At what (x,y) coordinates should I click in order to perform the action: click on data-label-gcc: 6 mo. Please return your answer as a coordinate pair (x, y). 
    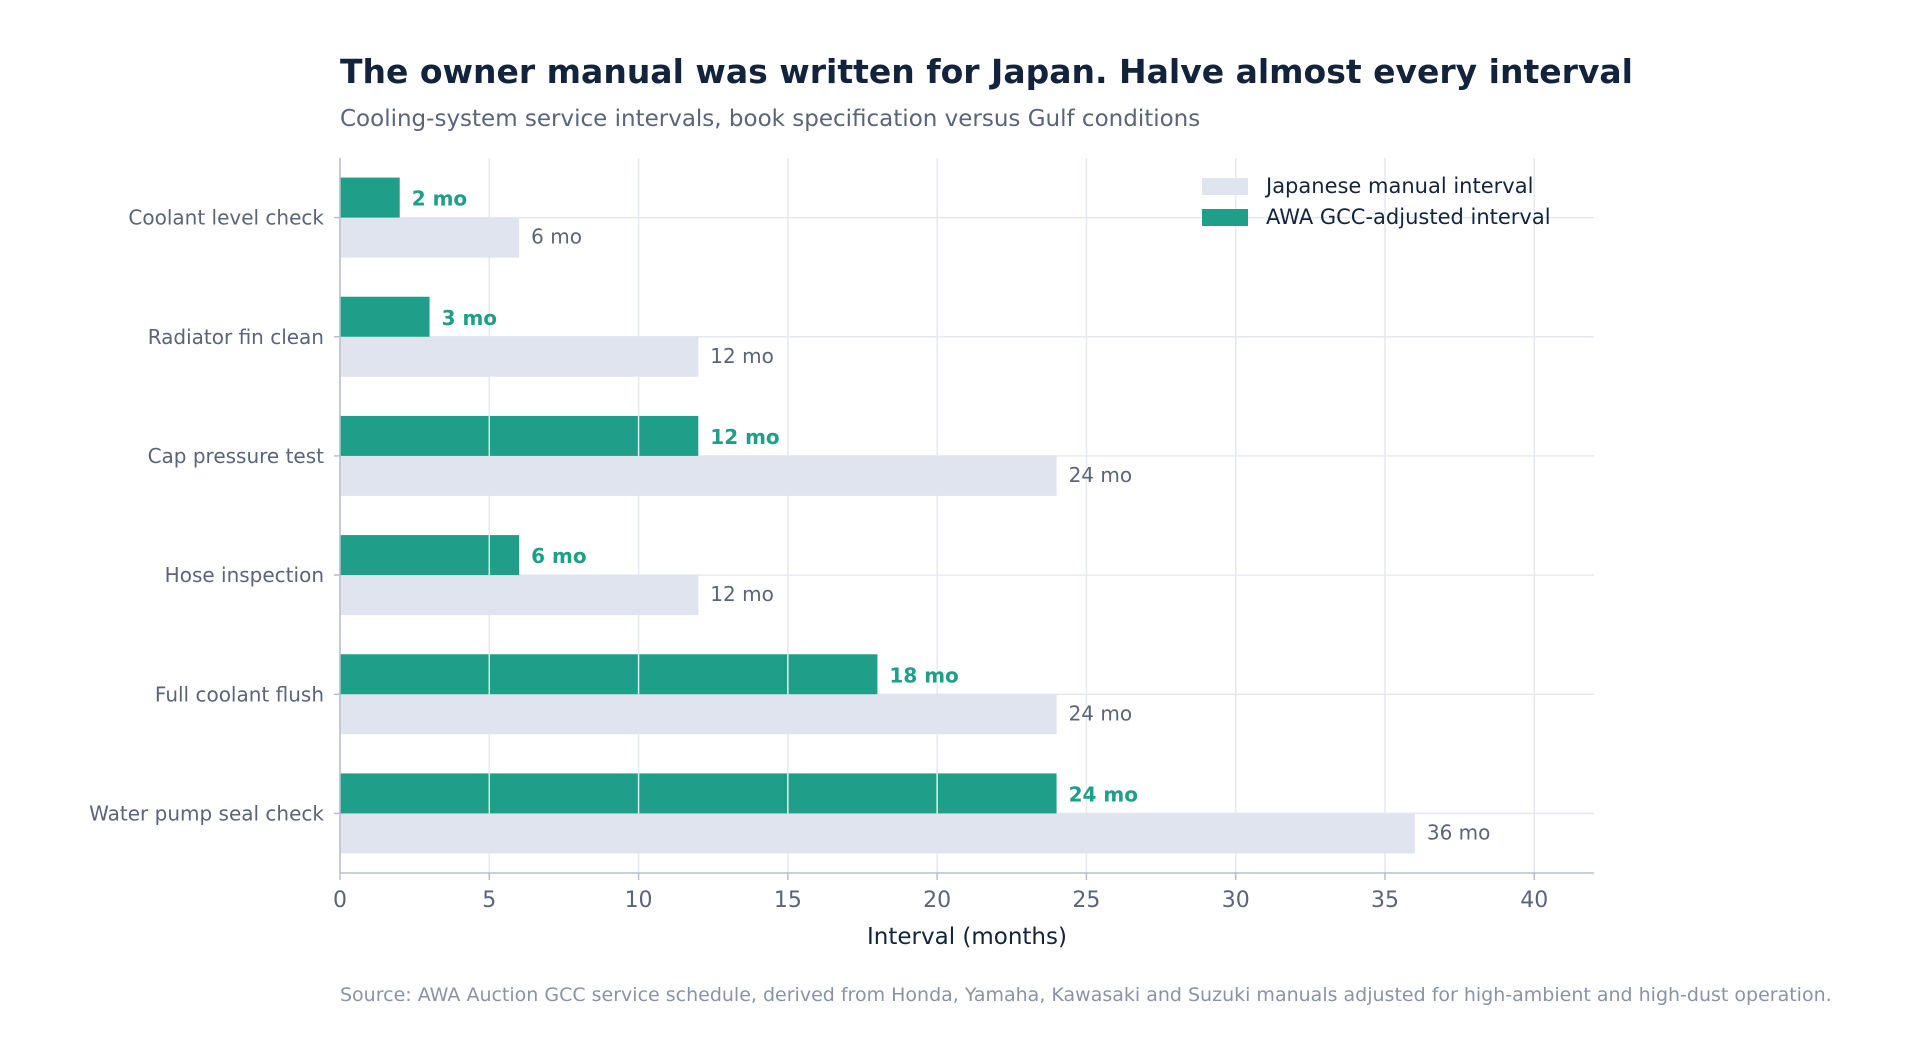
    Looking at the image, I should click on (558, 556).